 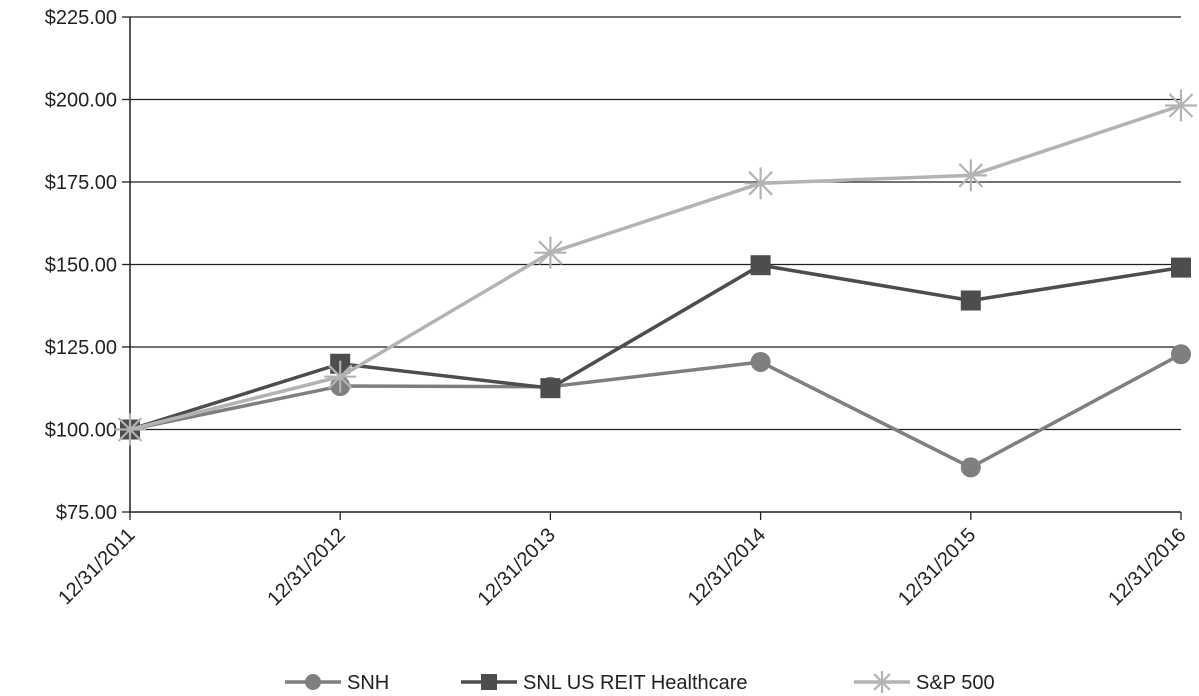 What do you see at coordinates (81, 101) in the screenshot?
I see `y-tick-label: $200.00` at bounding box center [81, 101].